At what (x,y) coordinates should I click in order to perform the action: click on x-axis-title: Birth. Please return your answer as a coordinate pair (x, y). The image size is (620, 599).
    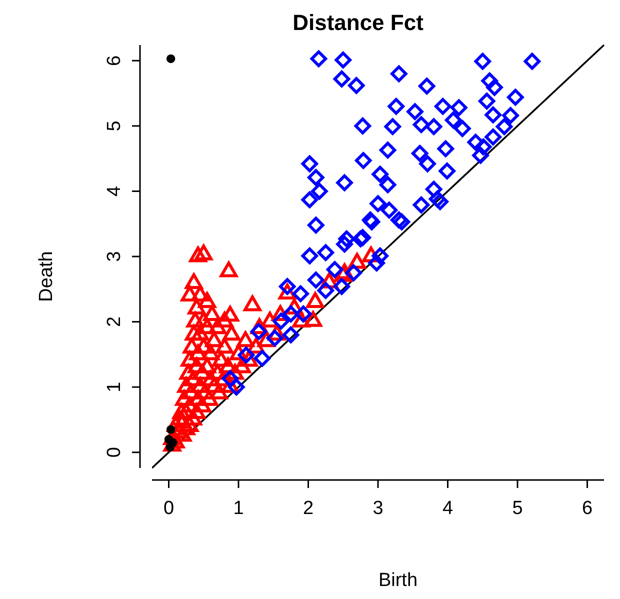
    Looking at the image, I should click on (398, 580).